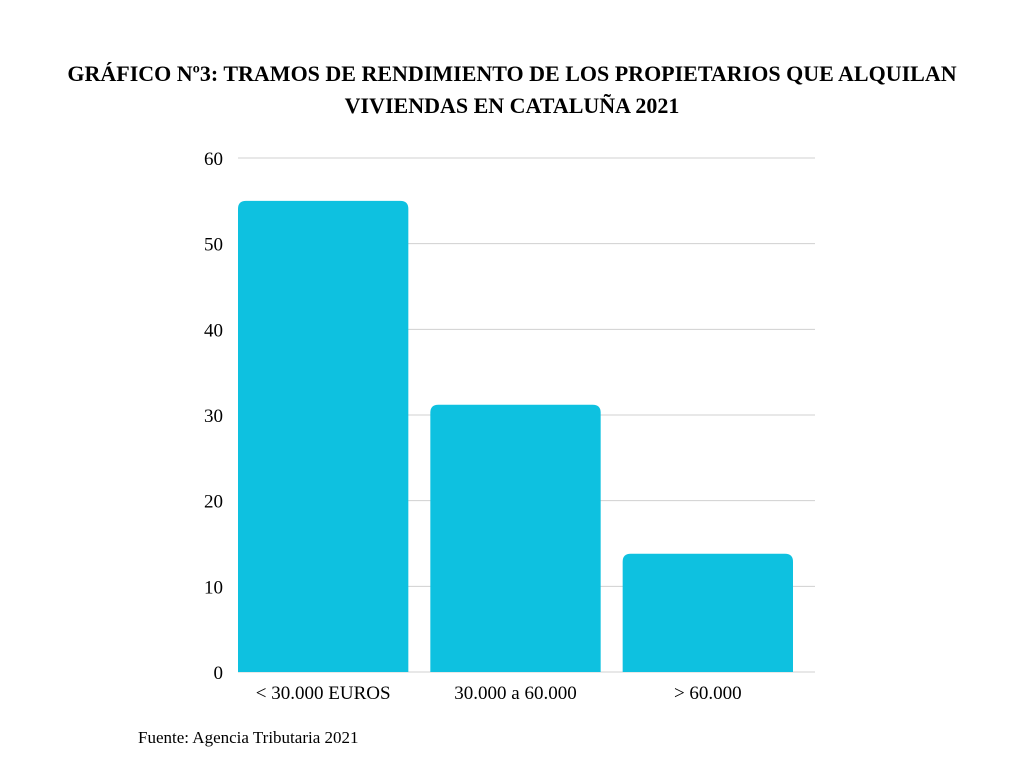 This screenshot has height=768, width=1024. What do you see at coordinates (213, 159) in the screenshot?
I see `y-tick-label: 60` at bounding box center [213, 159].